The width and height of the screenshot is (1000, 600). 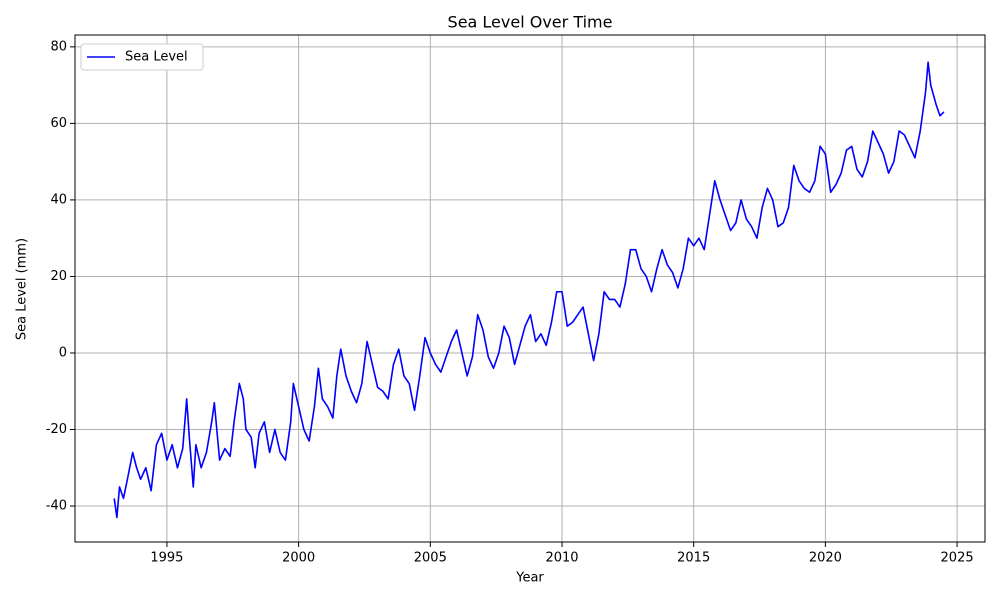 I want to click on y-tick-label: 20, so click(x=58, y=276).